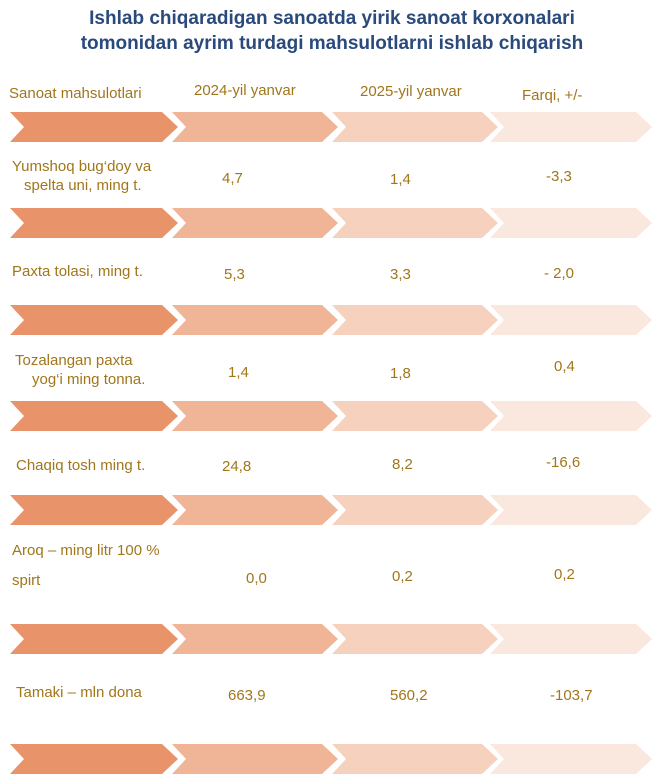 This screenshot has width=664, height=782. Describe the element at coordinates (400, 373) in the screenshot. I see `value-2025: 1,8` at that location.